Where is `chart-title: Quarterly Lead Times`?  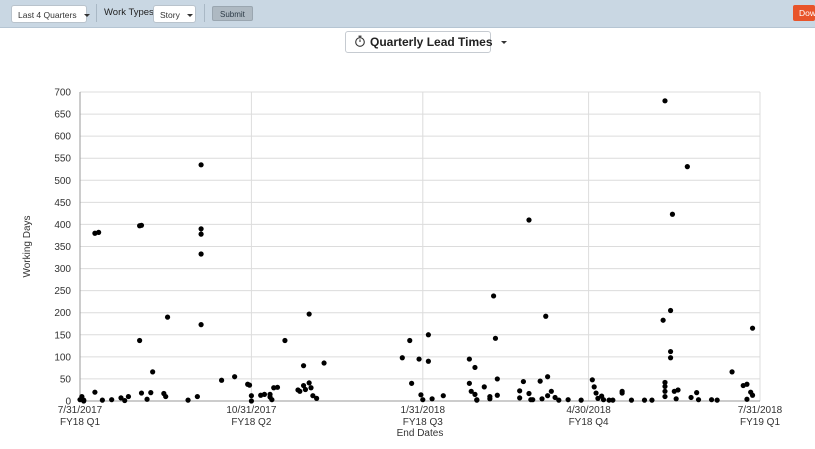 chart-title: Quarterly Lead Times is located at coordinates (431, 42).